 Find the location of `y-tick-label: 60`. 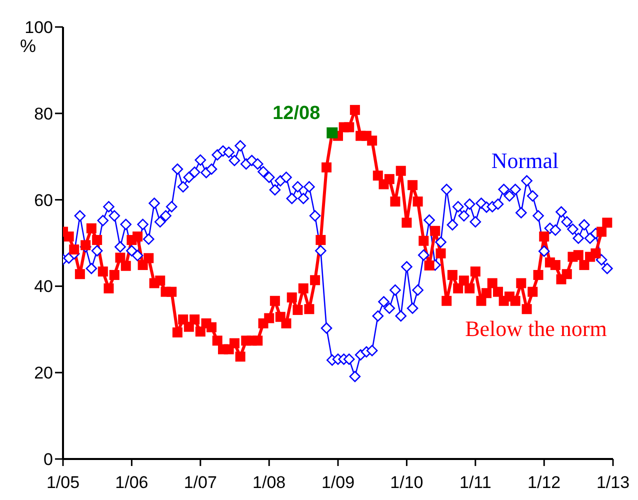

y-tick-label: 60 is located at coordinates (43, 200).